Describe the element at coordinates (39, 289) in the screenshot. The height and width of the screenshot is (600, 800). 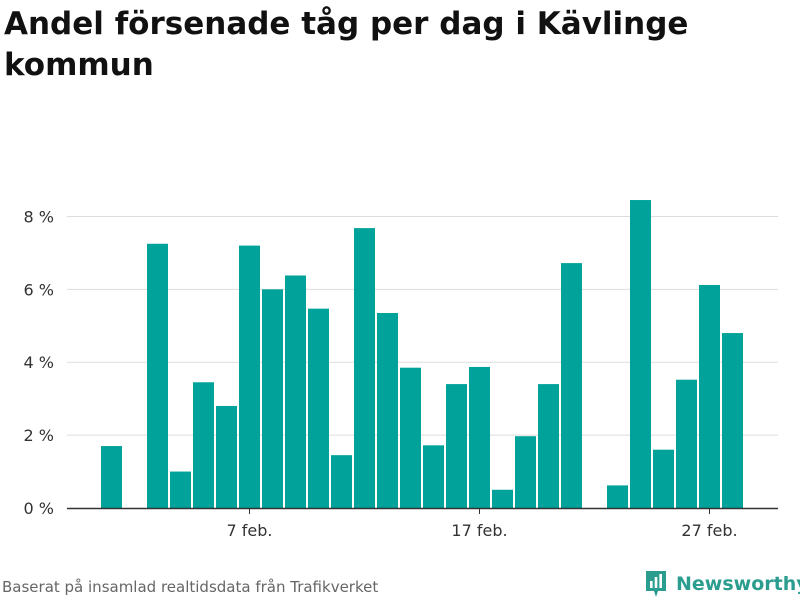
I see `y-tick-label: 6 %` at that location.